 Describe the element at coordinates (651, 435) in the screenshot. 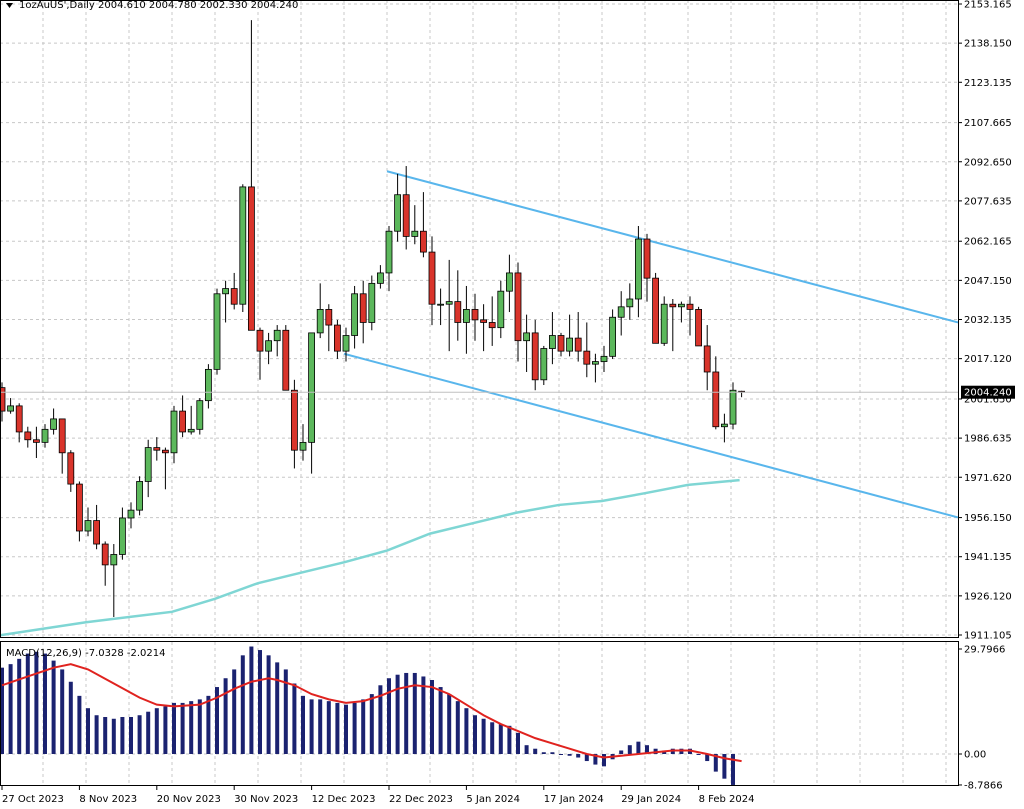

I see `channel-lower-line` at that location.